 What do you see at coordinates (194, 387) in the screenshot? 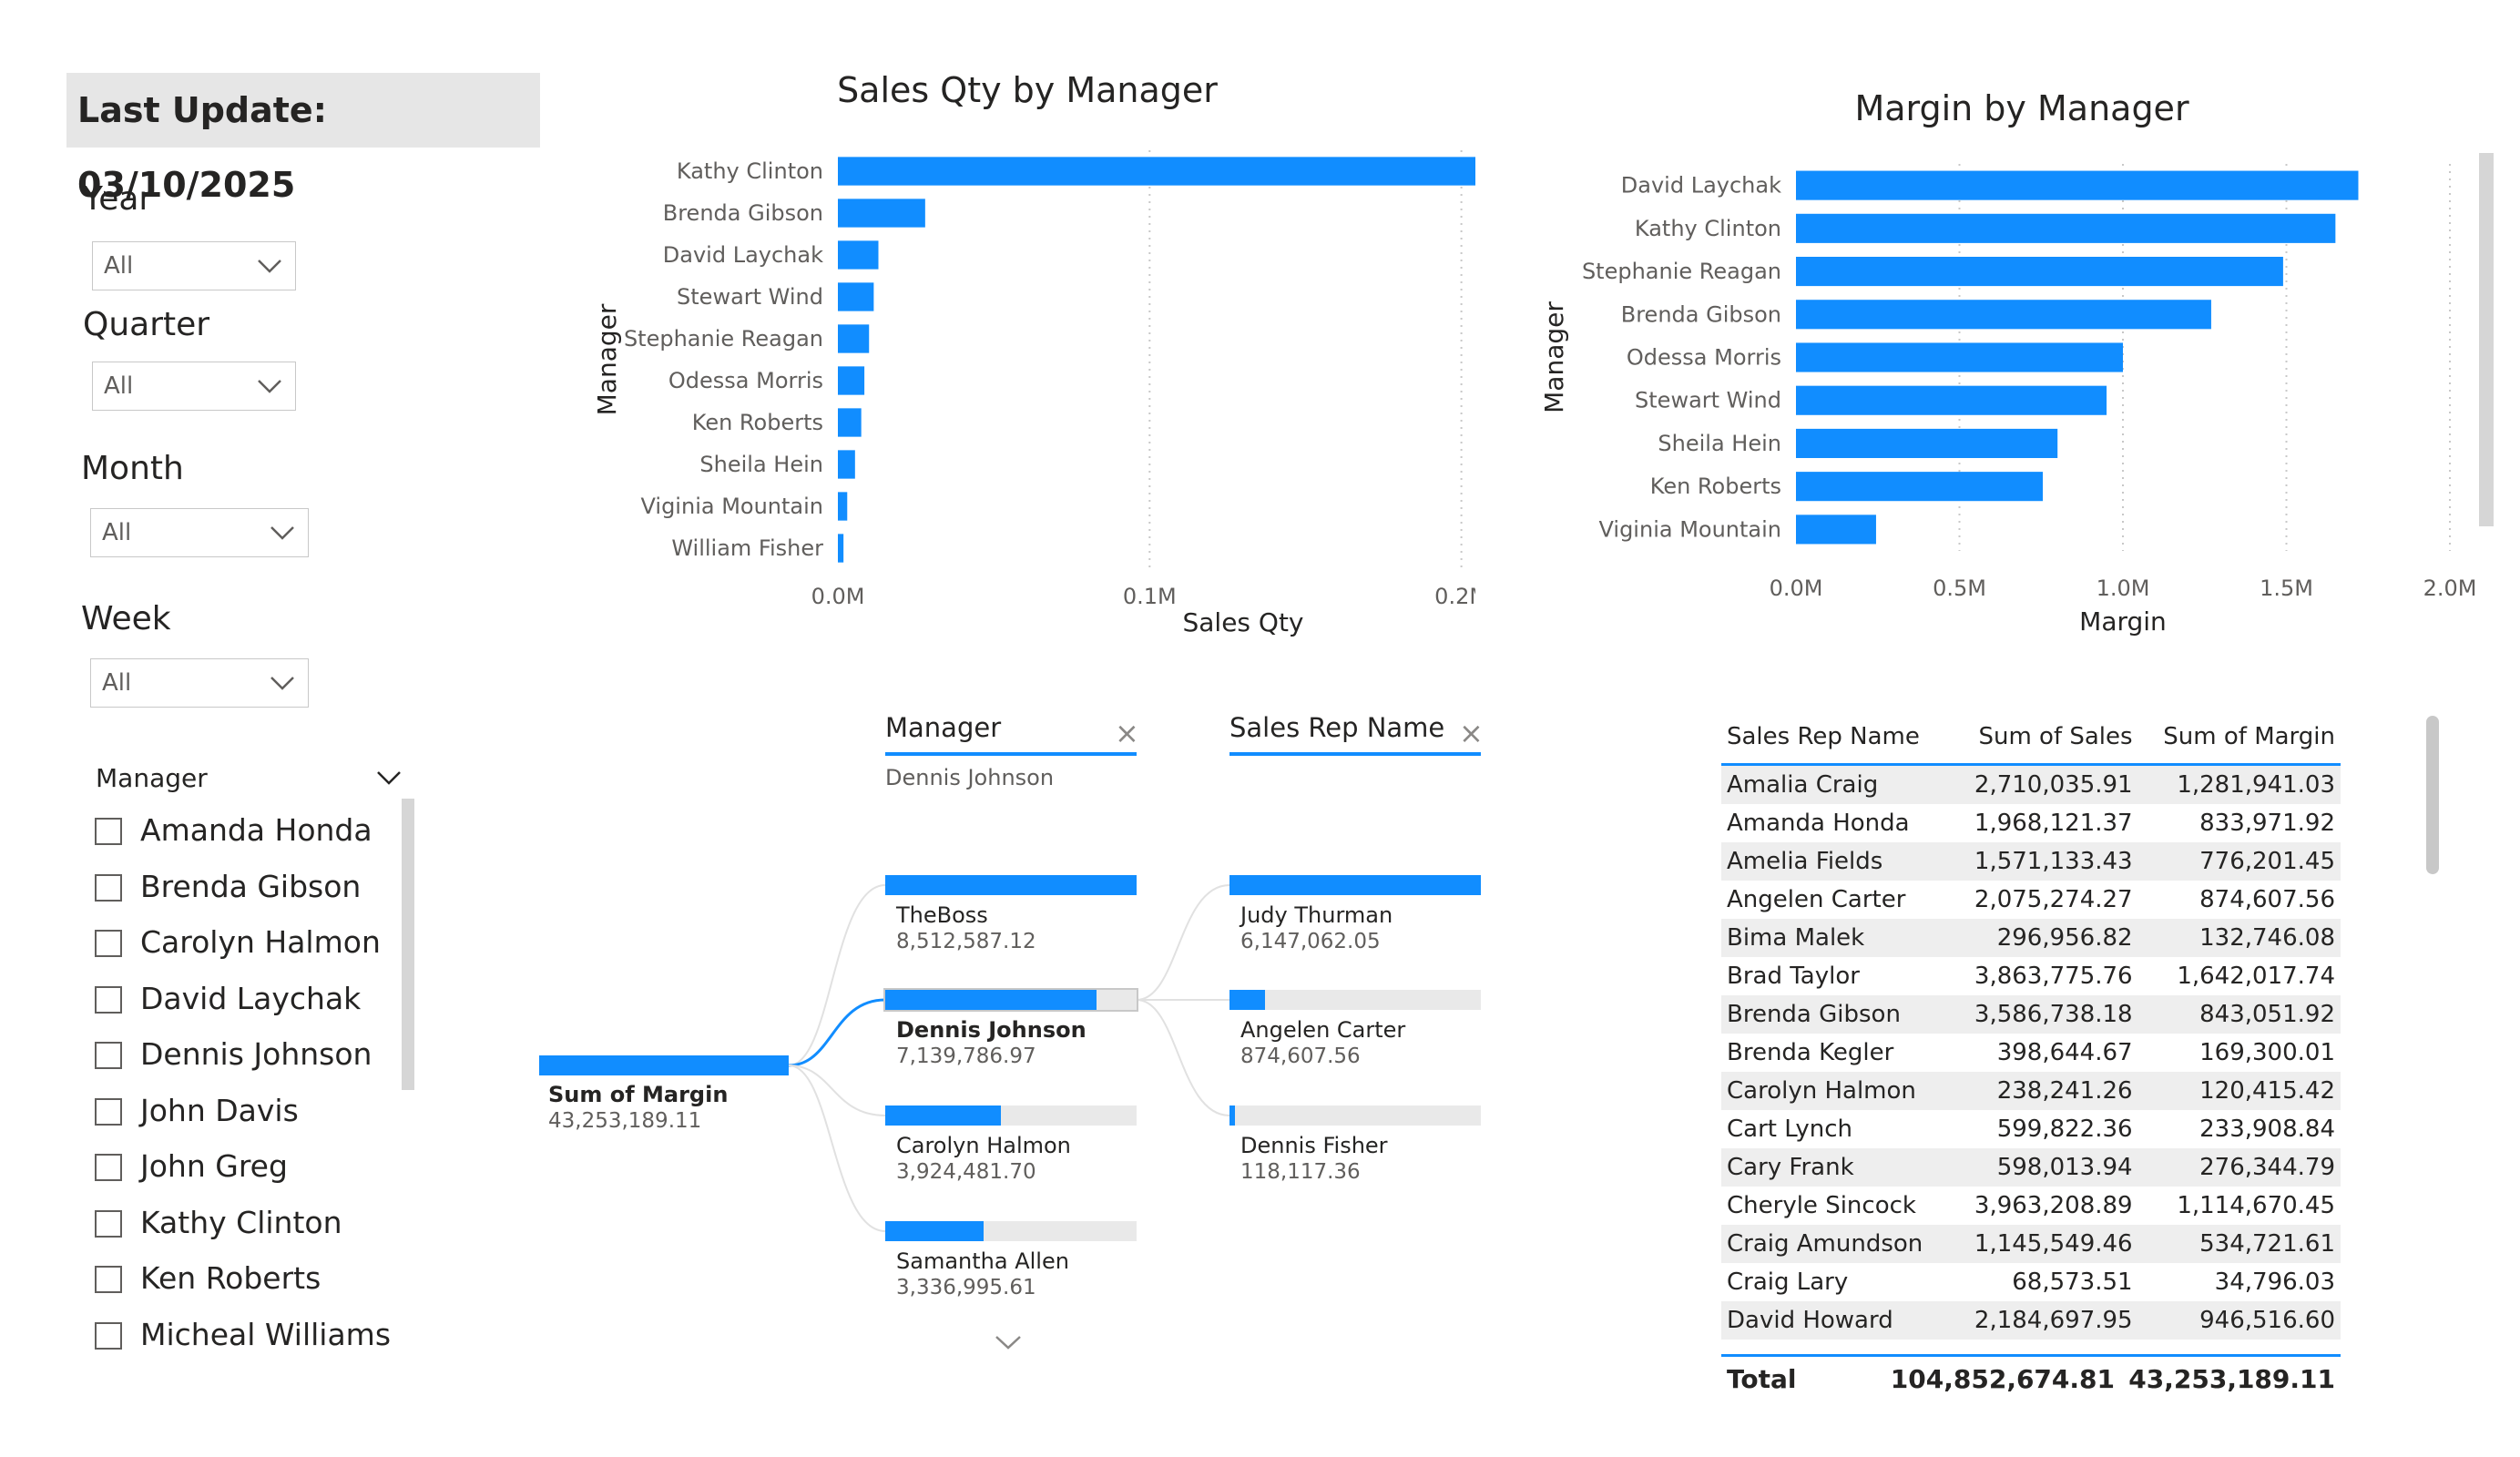
I see `quarter-dropdown: All` at bounding box center [194, 387].